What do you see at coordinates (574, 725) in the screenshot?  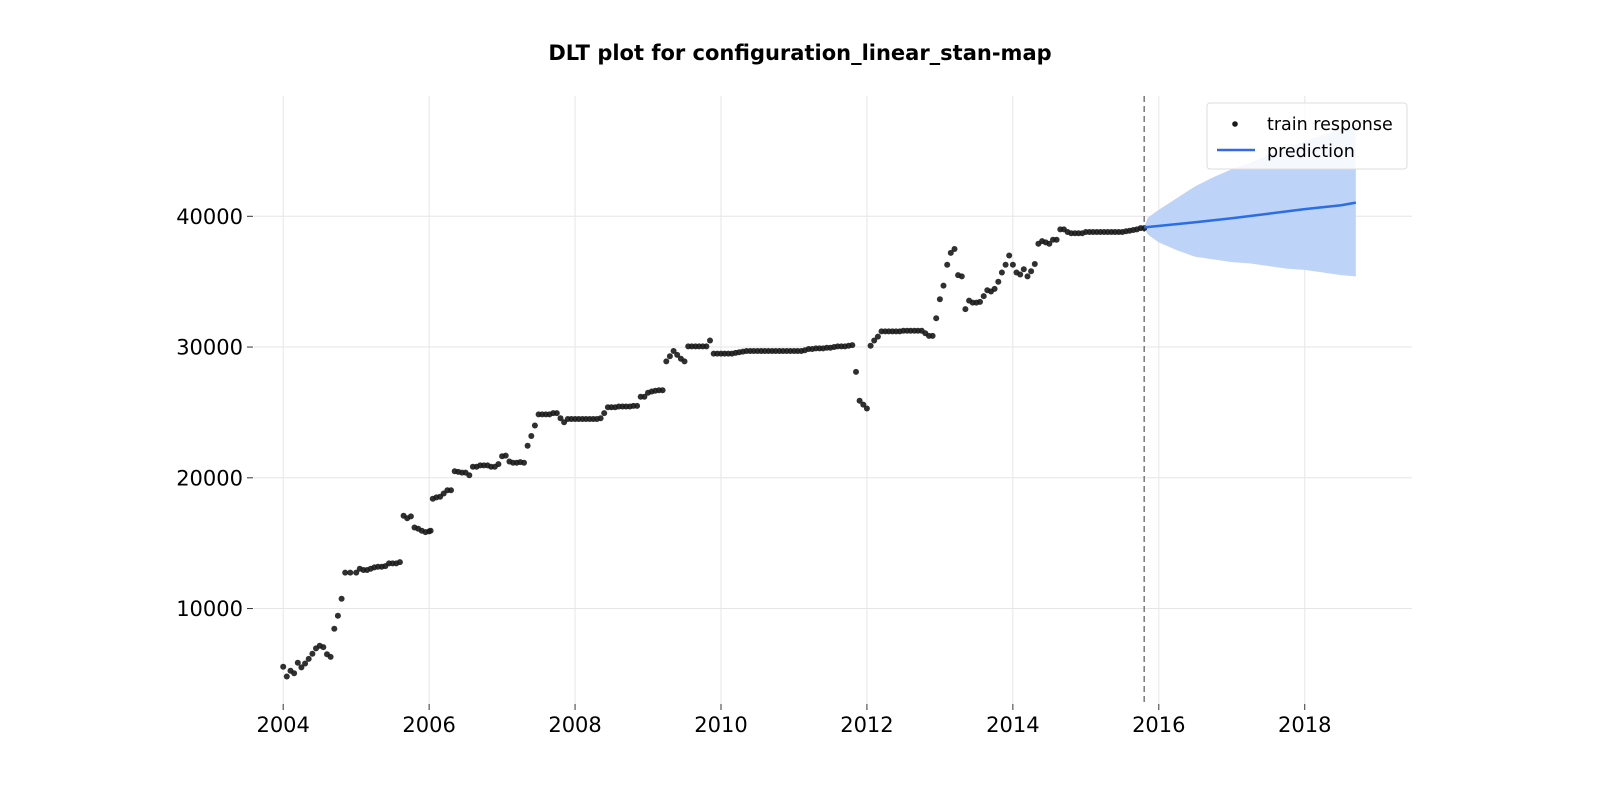 I see `x-tick-label: 2008` at bounding box center [574, 725].